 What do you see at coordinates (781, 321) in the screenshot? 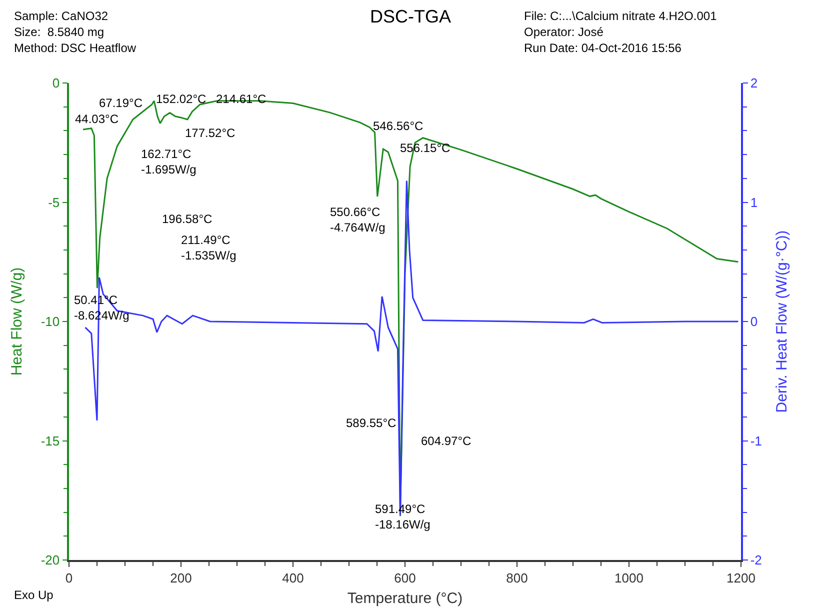
I see `y2-axis-title: Deriv. Heat Flow (W/(g·°C))` at bounding box center [781, 321].